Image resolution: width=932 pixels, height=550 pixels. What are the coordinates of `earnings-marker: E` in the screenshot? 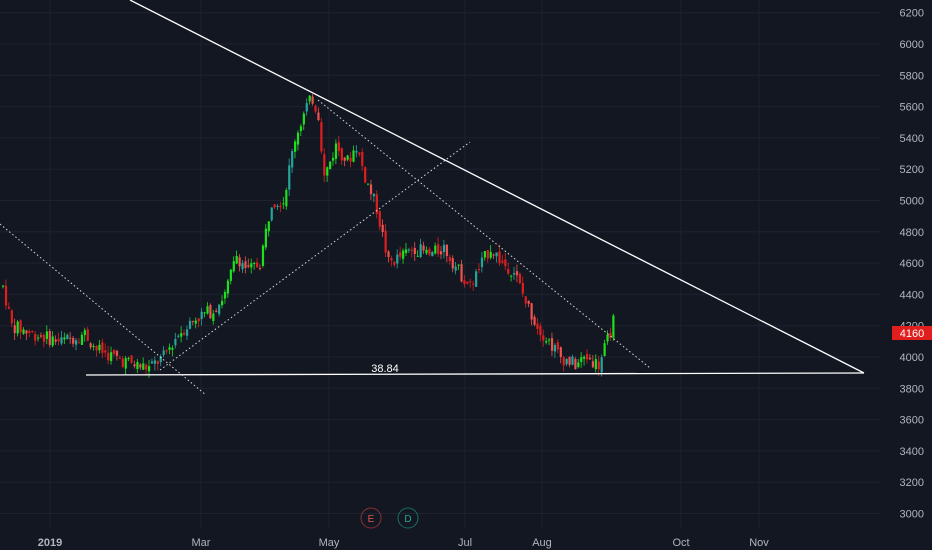 It's located at (371, 518).